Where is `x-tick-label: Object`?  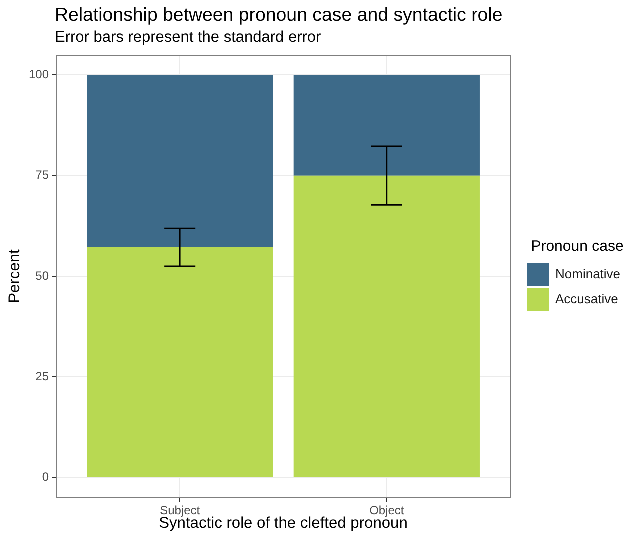
x-tick-label: Object is located at coordinates (387, 511).